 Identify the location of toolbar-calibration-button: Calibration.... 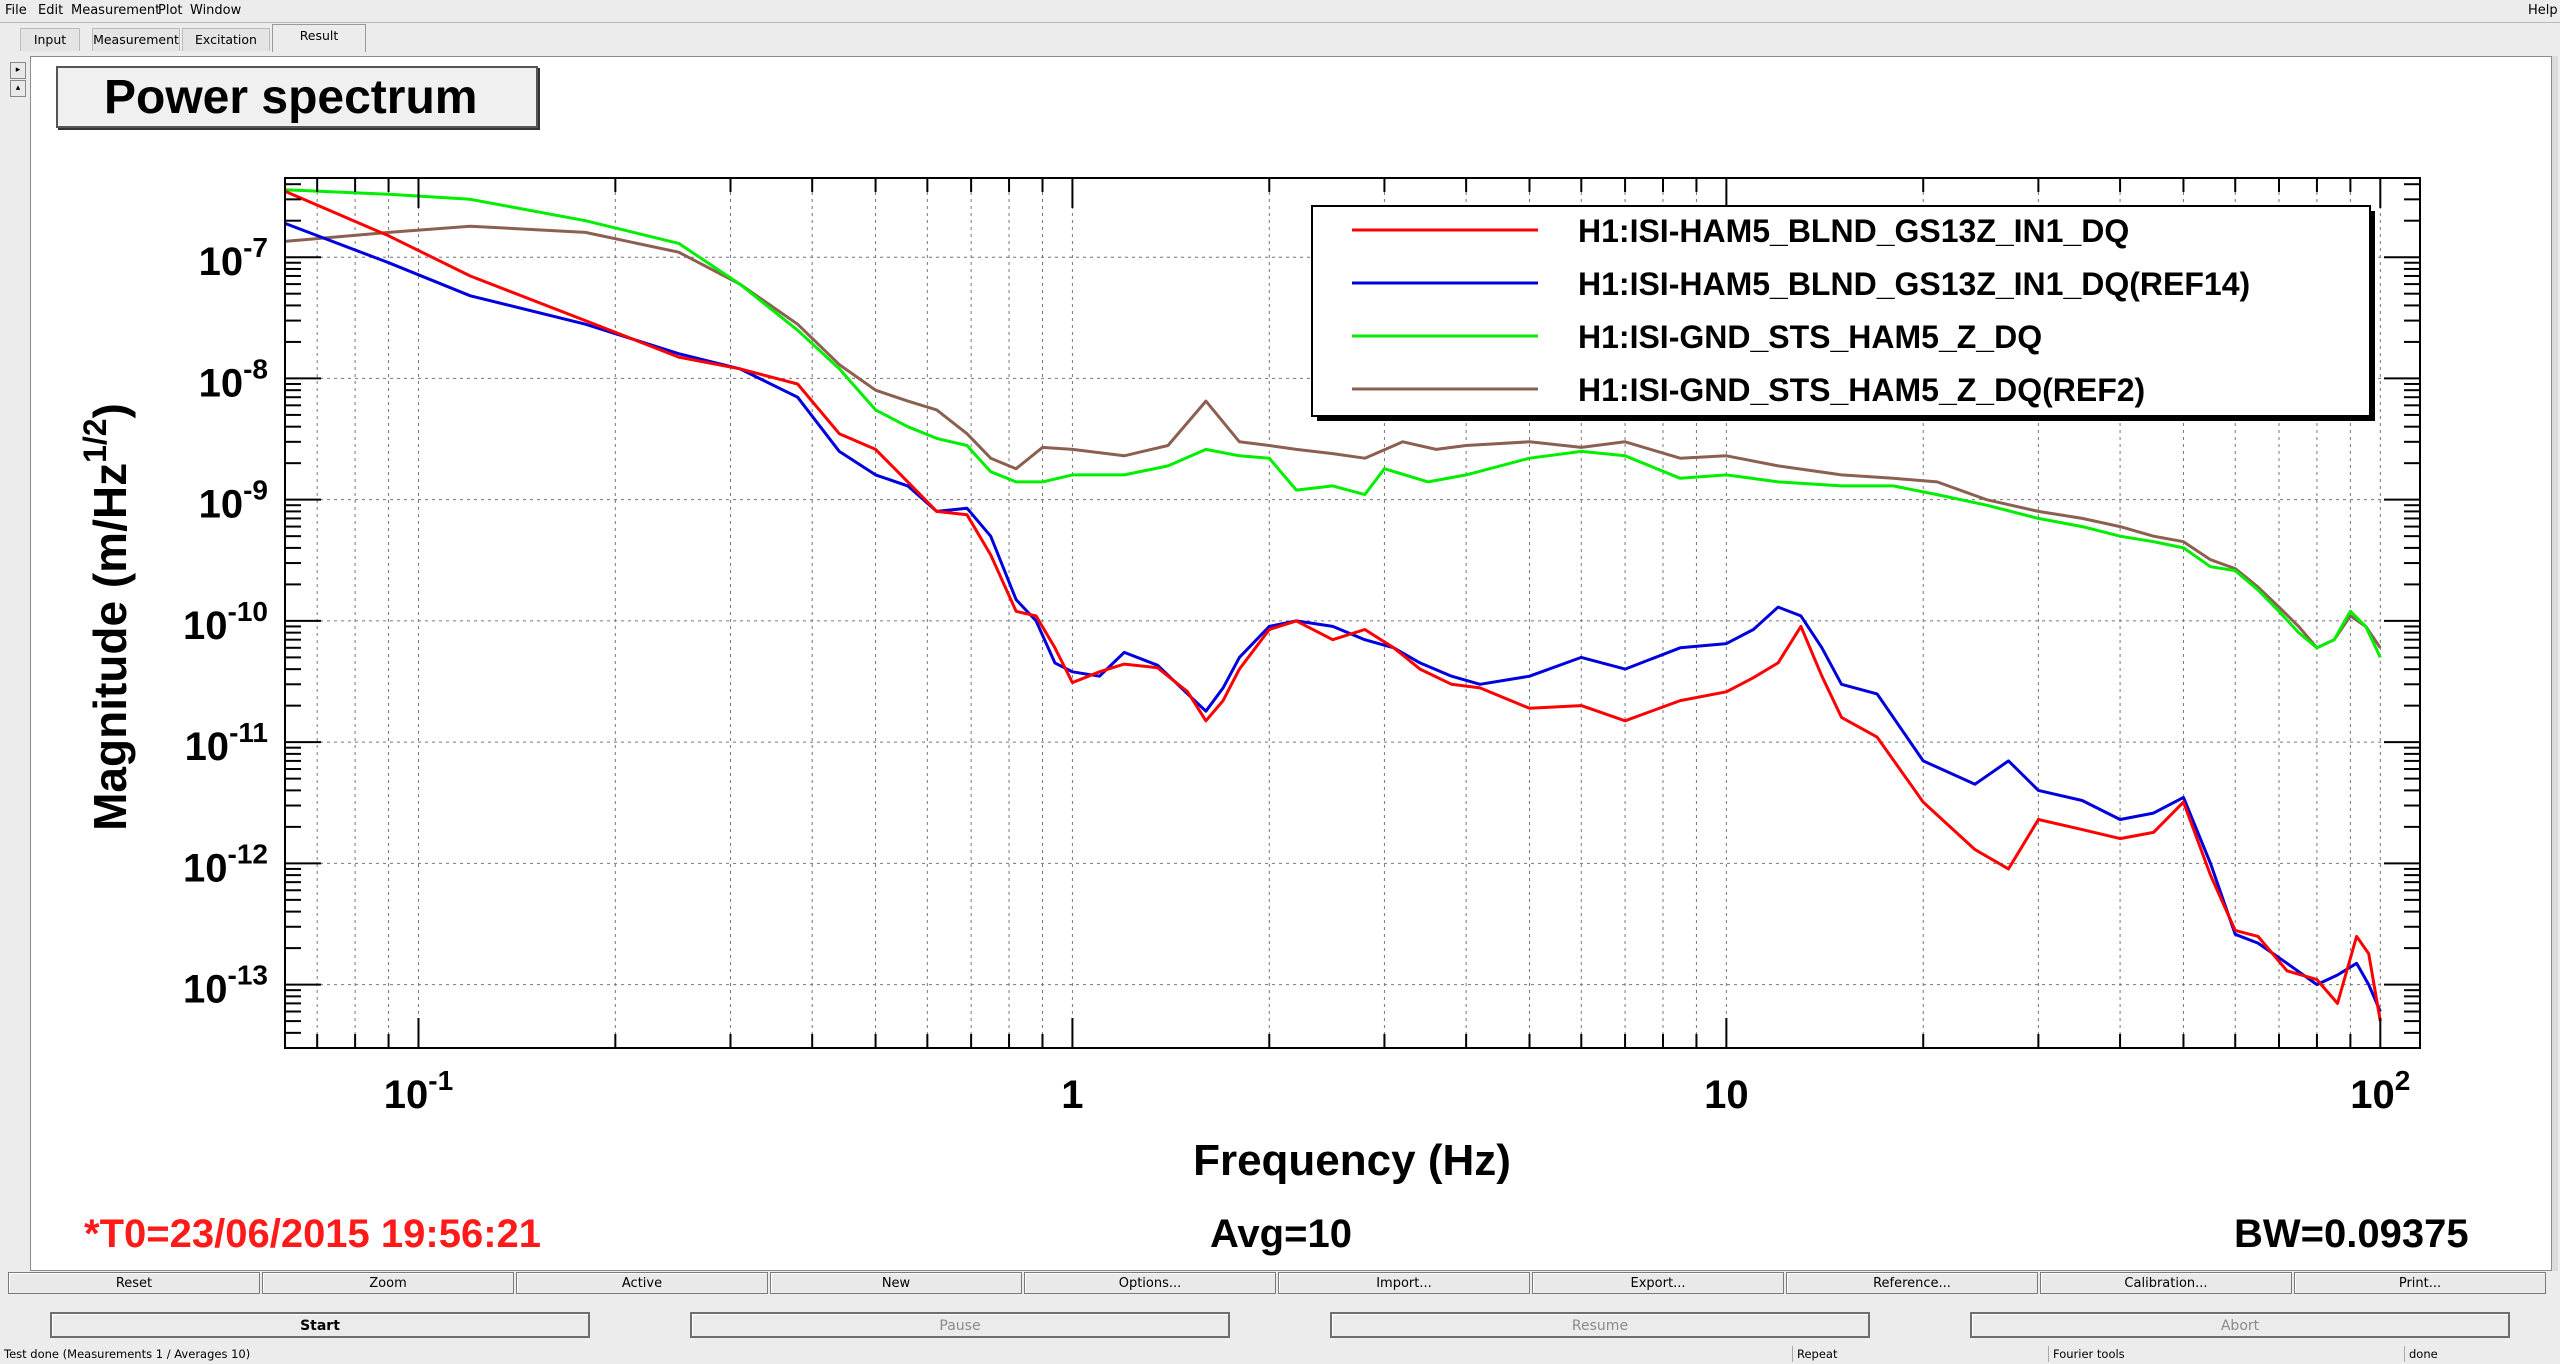
(2166, 1283).